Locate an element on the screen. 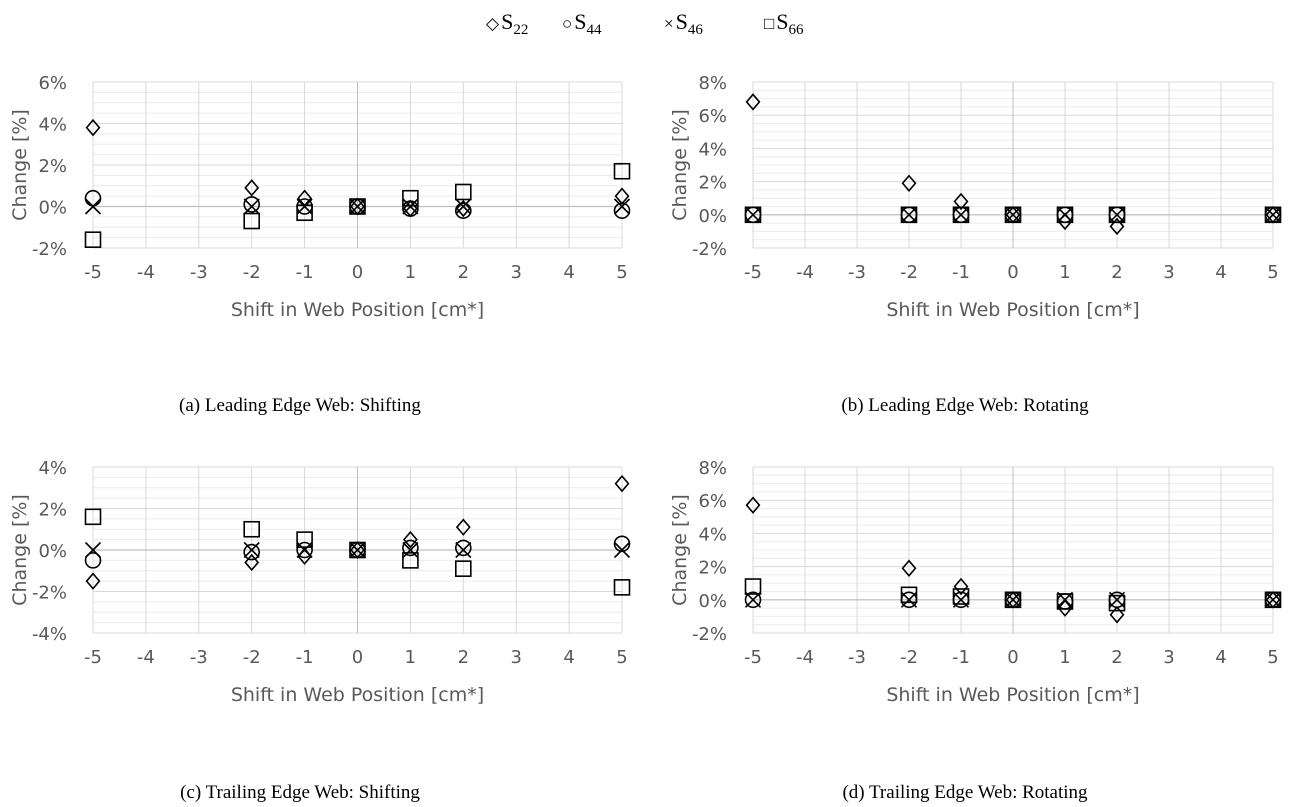 Image resolution: width=1291 pixels, height=807 pixels. y-tick-labels: -4% -2% 0% 2% 4% is located at coordinates (49, 551).